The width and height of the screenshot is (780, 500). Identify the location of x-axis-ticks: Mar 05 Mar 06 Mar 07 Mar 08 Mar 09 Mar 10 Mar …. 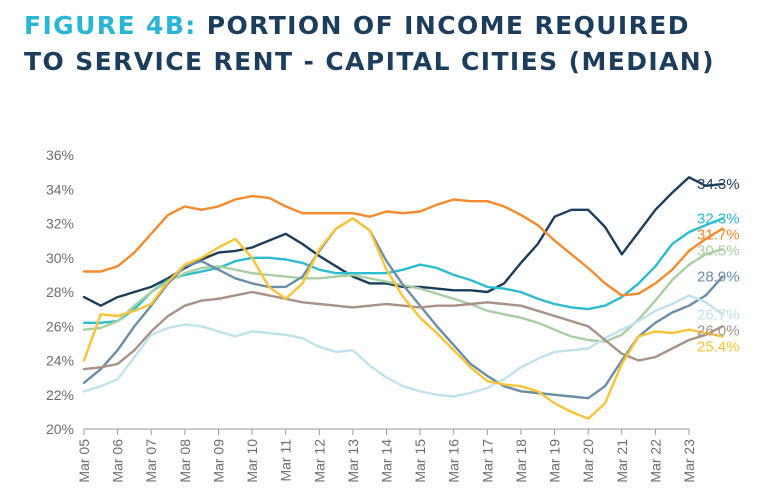
(386, 456).